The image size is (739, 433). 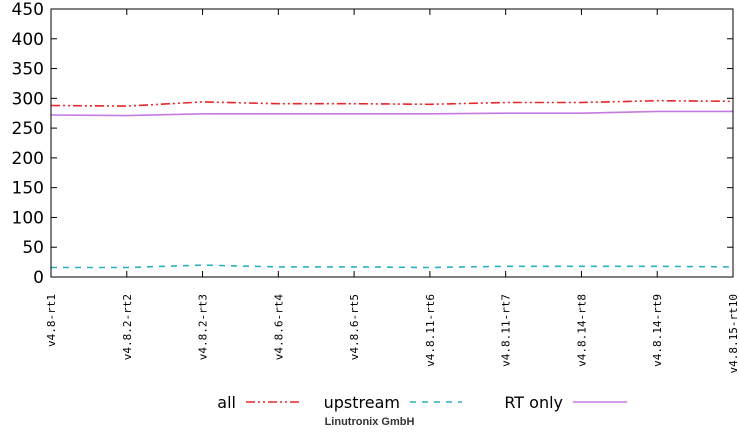 What do you see at coordinates (226, 402) in the screenshot?
I see `legend-label: all` at bounding box center [226, 402].